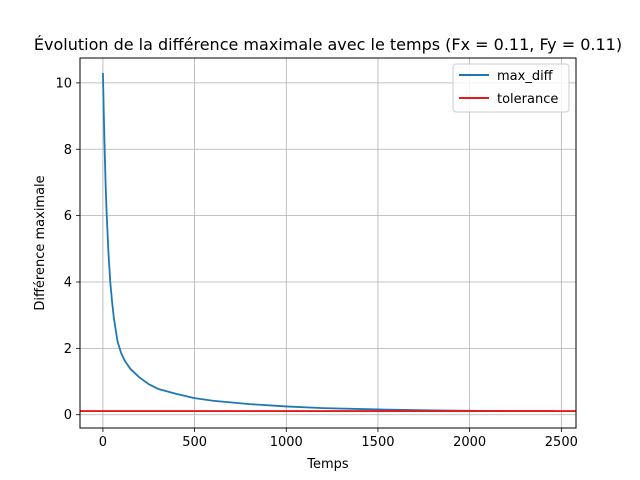  Describe the element at coordinates (68, 150) in the screenshot. I see `y-tick-label: 8` at that location.